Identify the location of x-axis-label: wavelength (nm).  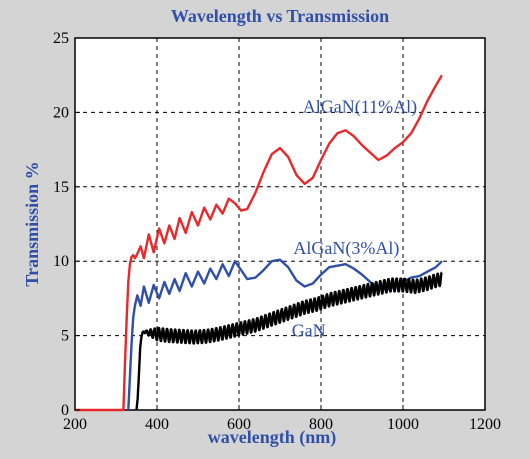
(272, 437).